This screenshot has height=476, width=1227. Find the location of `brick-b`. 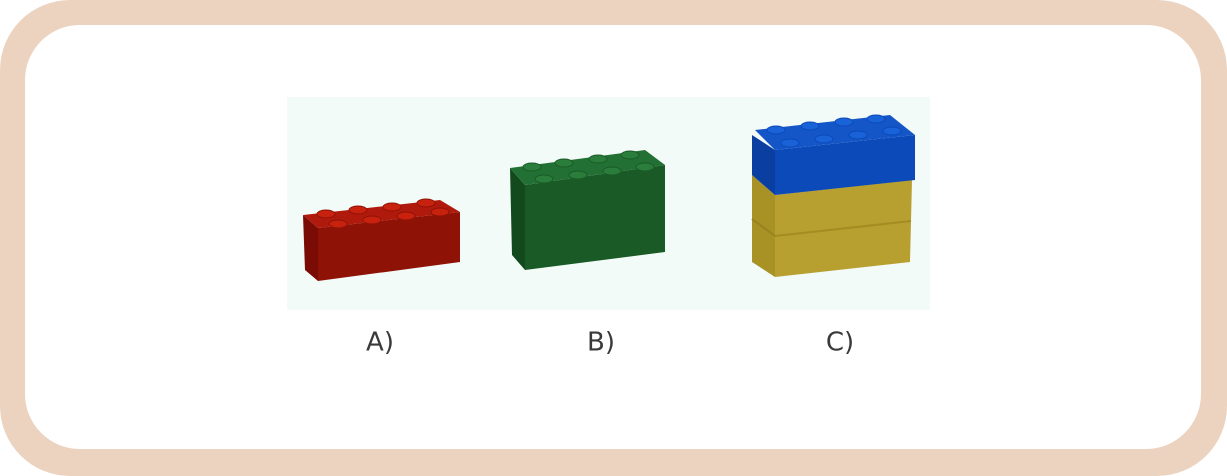

brick-b is located at coordinates (587, 210).